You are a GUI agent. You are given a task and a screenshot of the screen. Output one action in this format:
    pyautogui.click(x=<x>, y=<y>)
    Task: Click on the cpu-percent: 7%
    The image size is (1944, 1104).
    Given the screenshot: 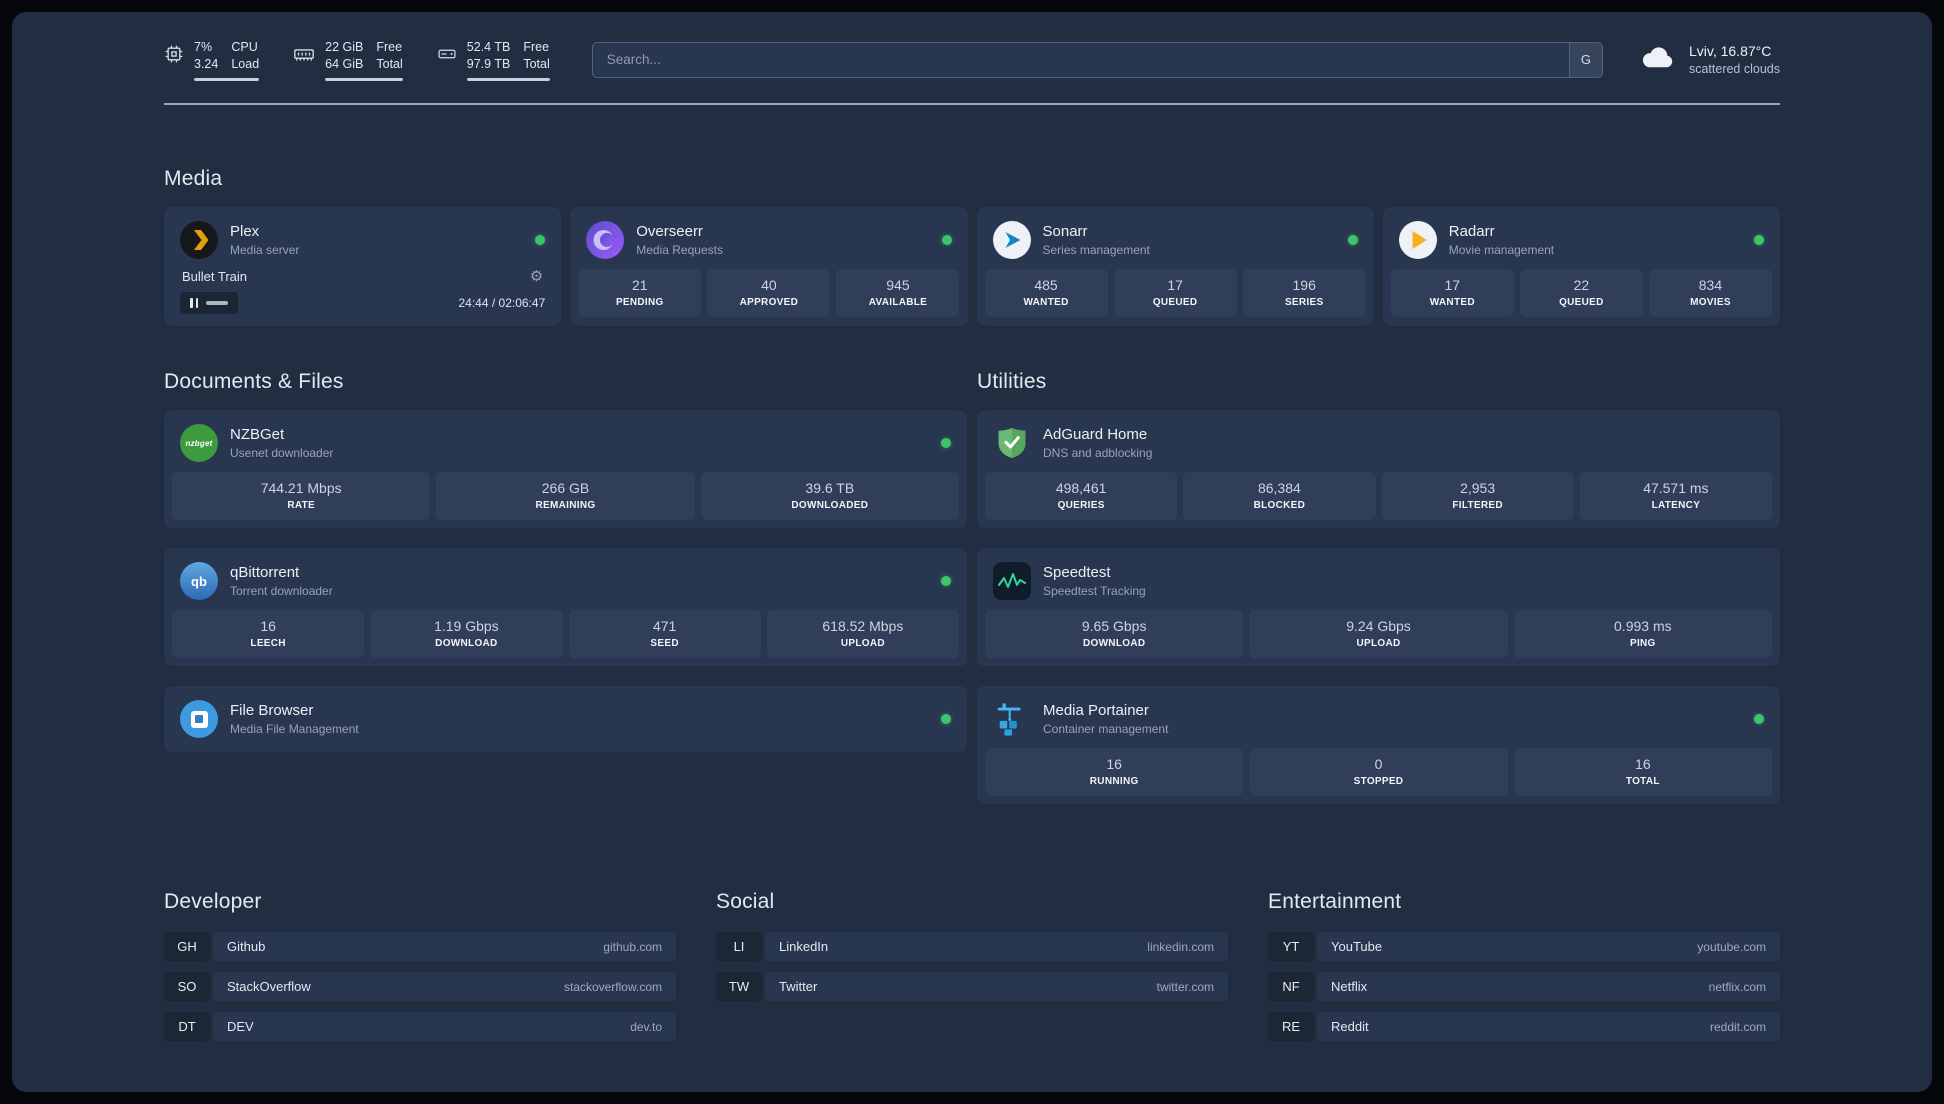 What is the action you would take?
    pyautogui.click(x=203, y=46)
    